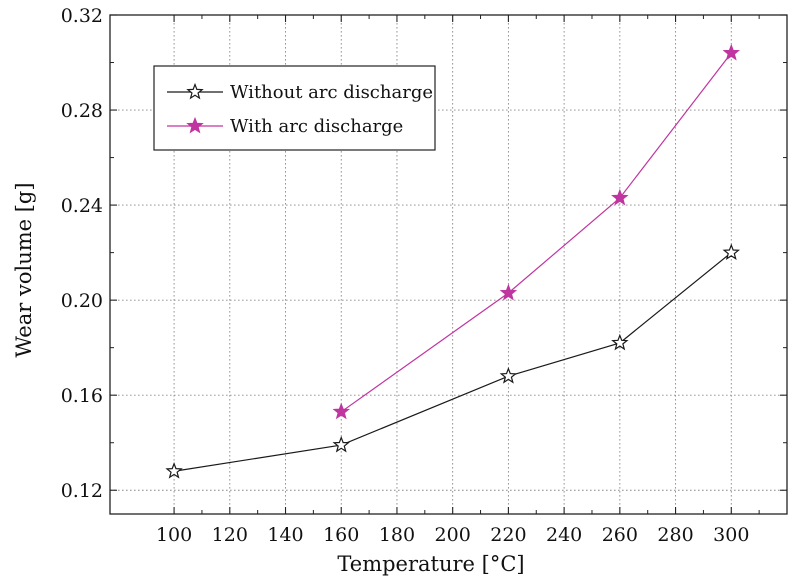  Describe the element at coordinates (24, 269) in the screenshot. I see `y-axis-label: Wear volume [g]` at that location.